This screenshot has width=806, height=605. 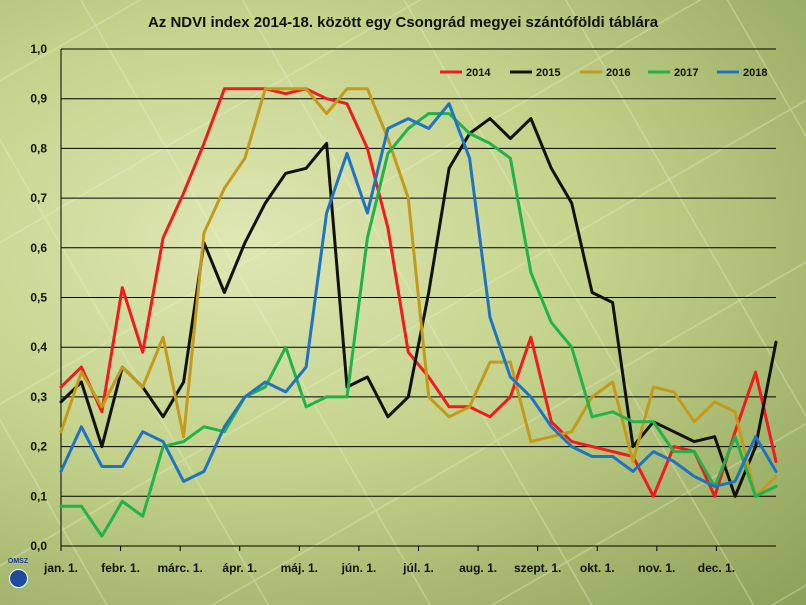 What do you see at coordinates (299, 568) in the screenshot?
I see `x-tick-label: máj. 1.` at bounding box center [299, 568].